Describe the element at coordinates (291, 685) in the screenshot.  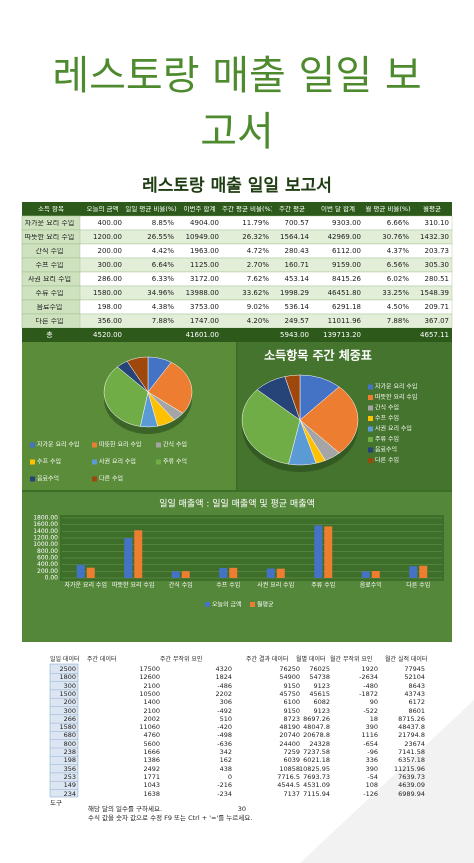
I see `data-cell: 9150` at that location.